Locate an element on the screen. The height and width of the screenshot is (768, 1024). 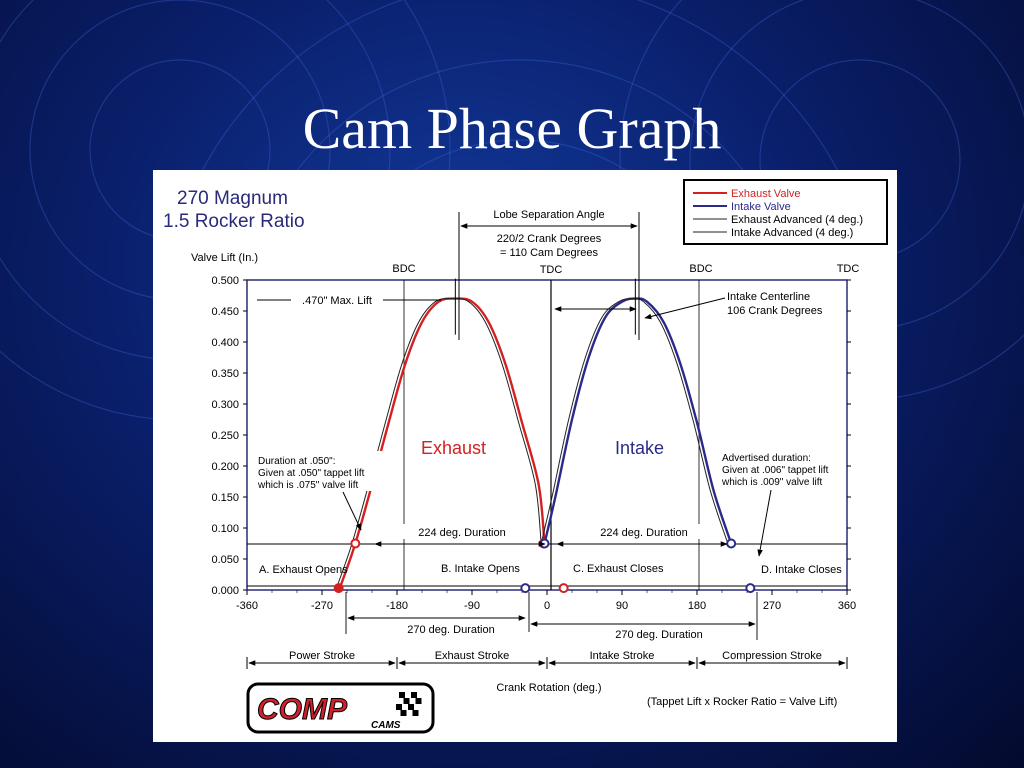
stroke-label: Exhaust Stroke is located at coordinates (472, 656).